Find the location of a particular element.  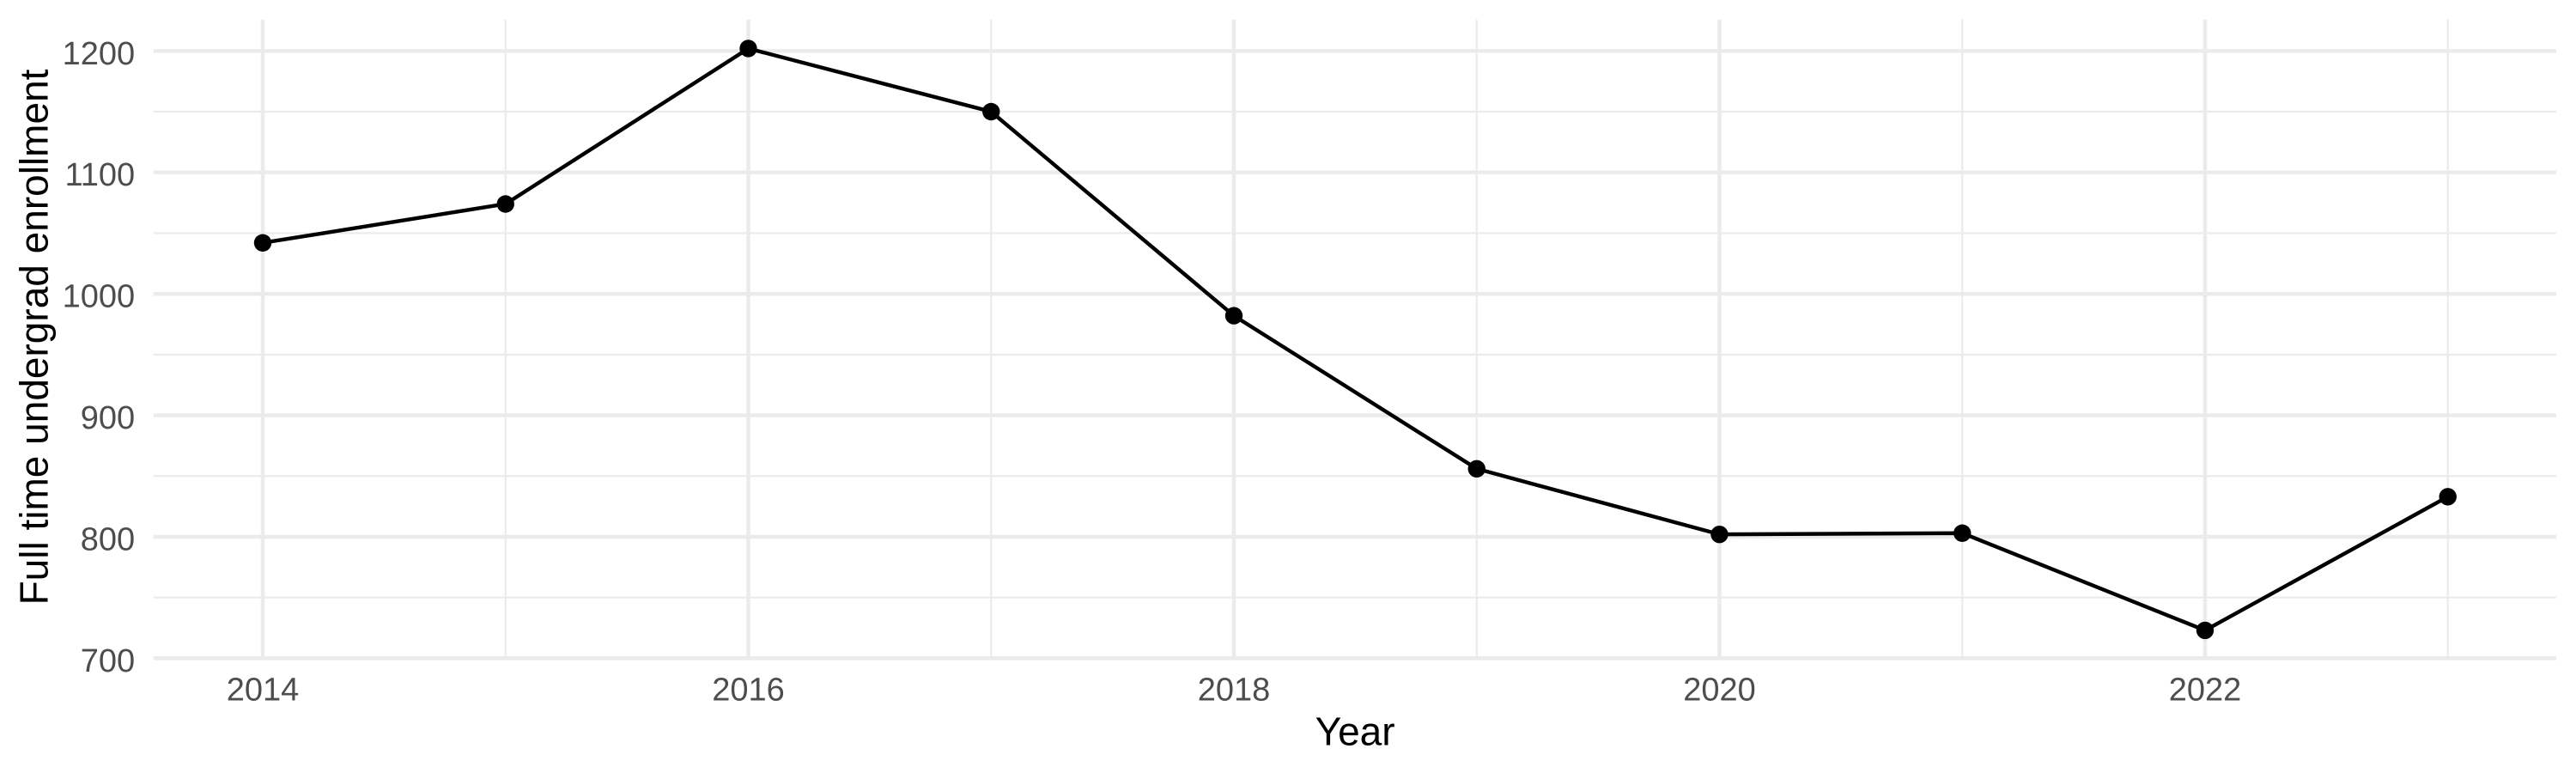

svg-text: 1100 is located at coordinates (99, 175).